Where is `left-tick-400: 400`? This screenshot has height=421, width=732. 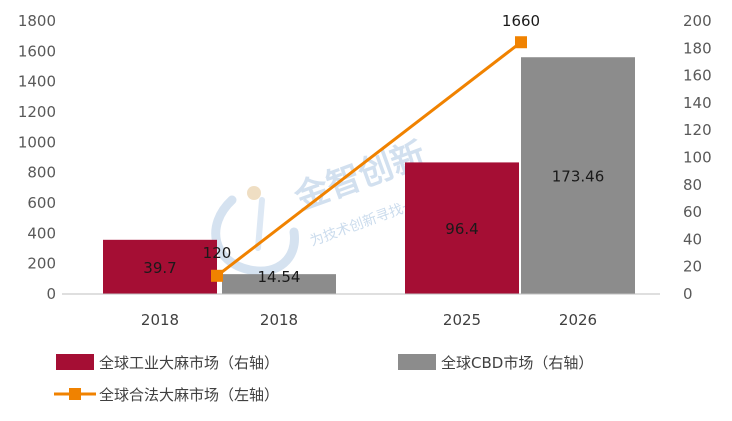 left-tick-400: 400 is located at coordinates (41, 233).